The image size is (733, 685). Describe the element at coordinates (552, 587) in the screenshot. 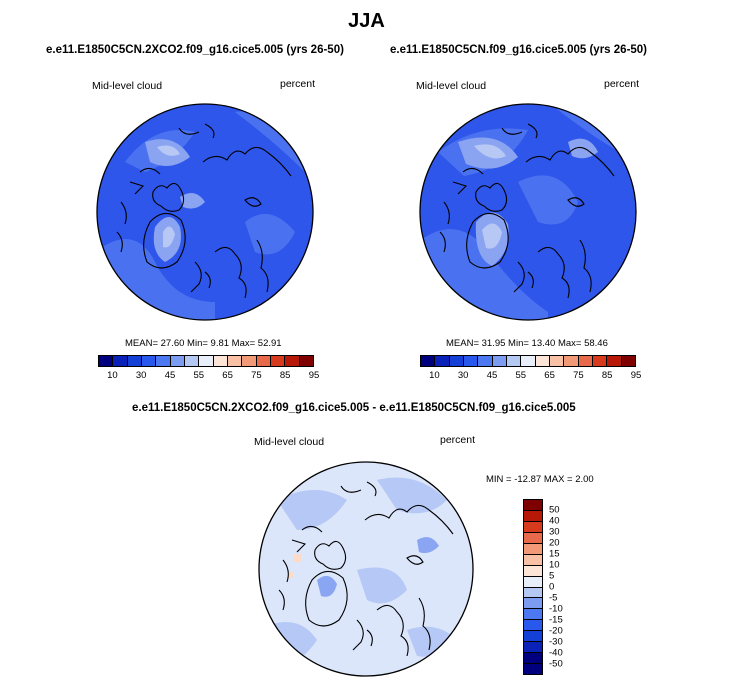

I see `colorbar-tick-label: 0` at that location.